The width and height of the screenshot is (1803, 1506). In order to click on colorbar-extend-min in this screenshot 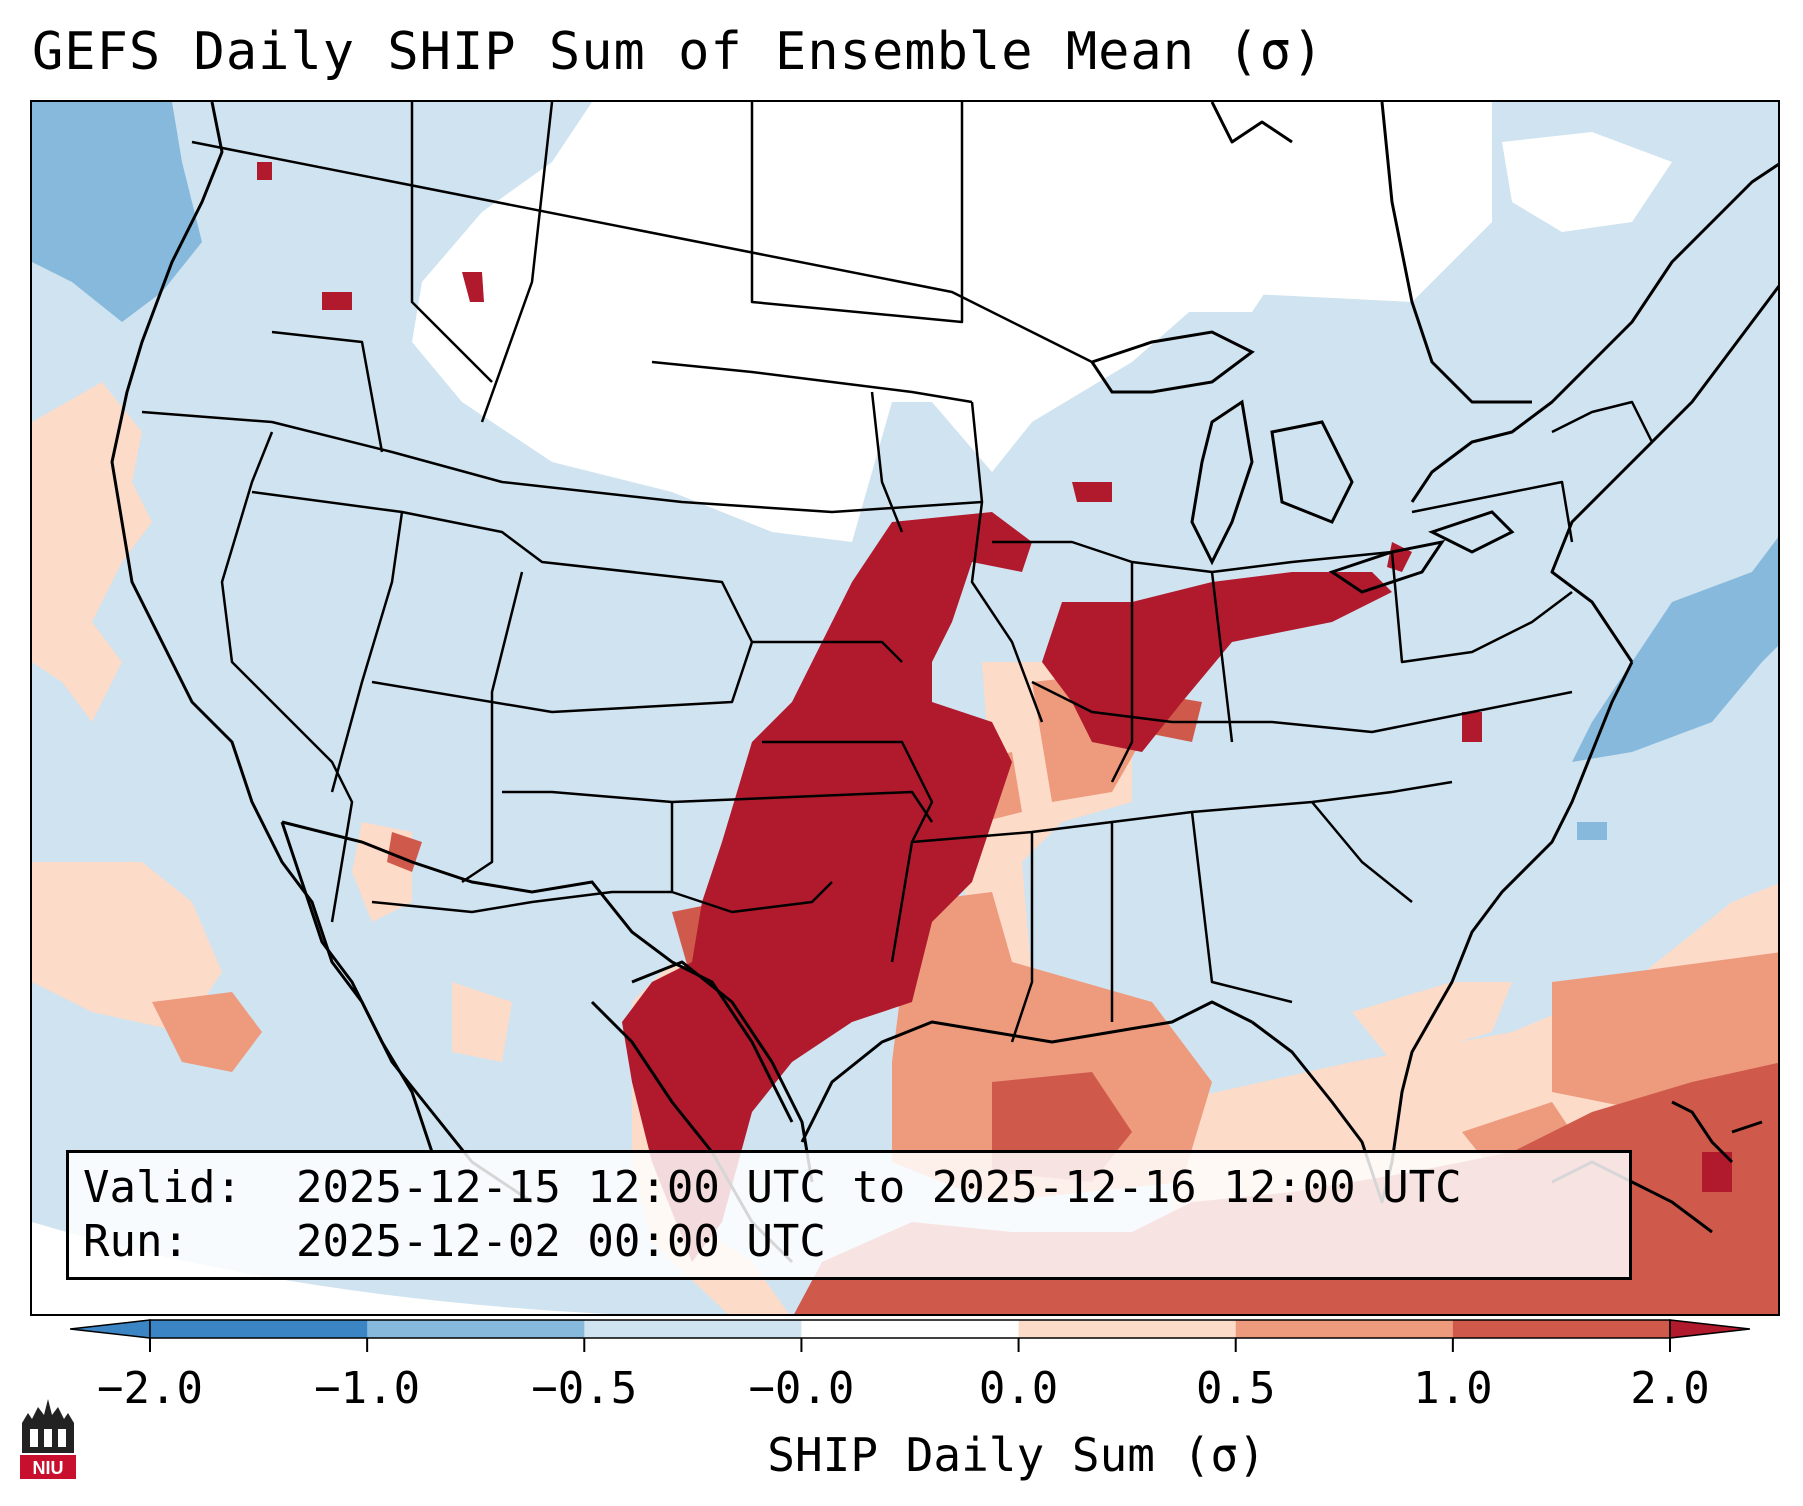, I will do `click(110, 1329)`.